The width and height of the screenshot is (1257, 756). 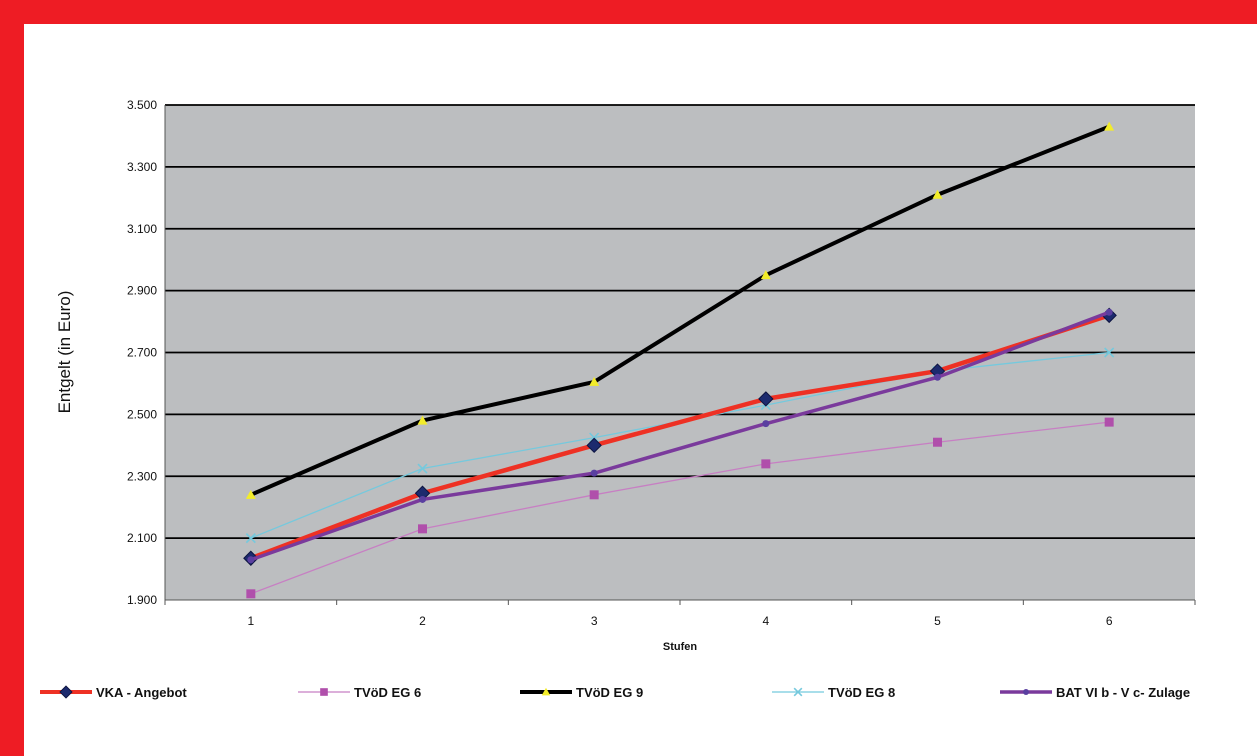 I want to click on y-tick-label: 1.900, so click(x=142, y=600).